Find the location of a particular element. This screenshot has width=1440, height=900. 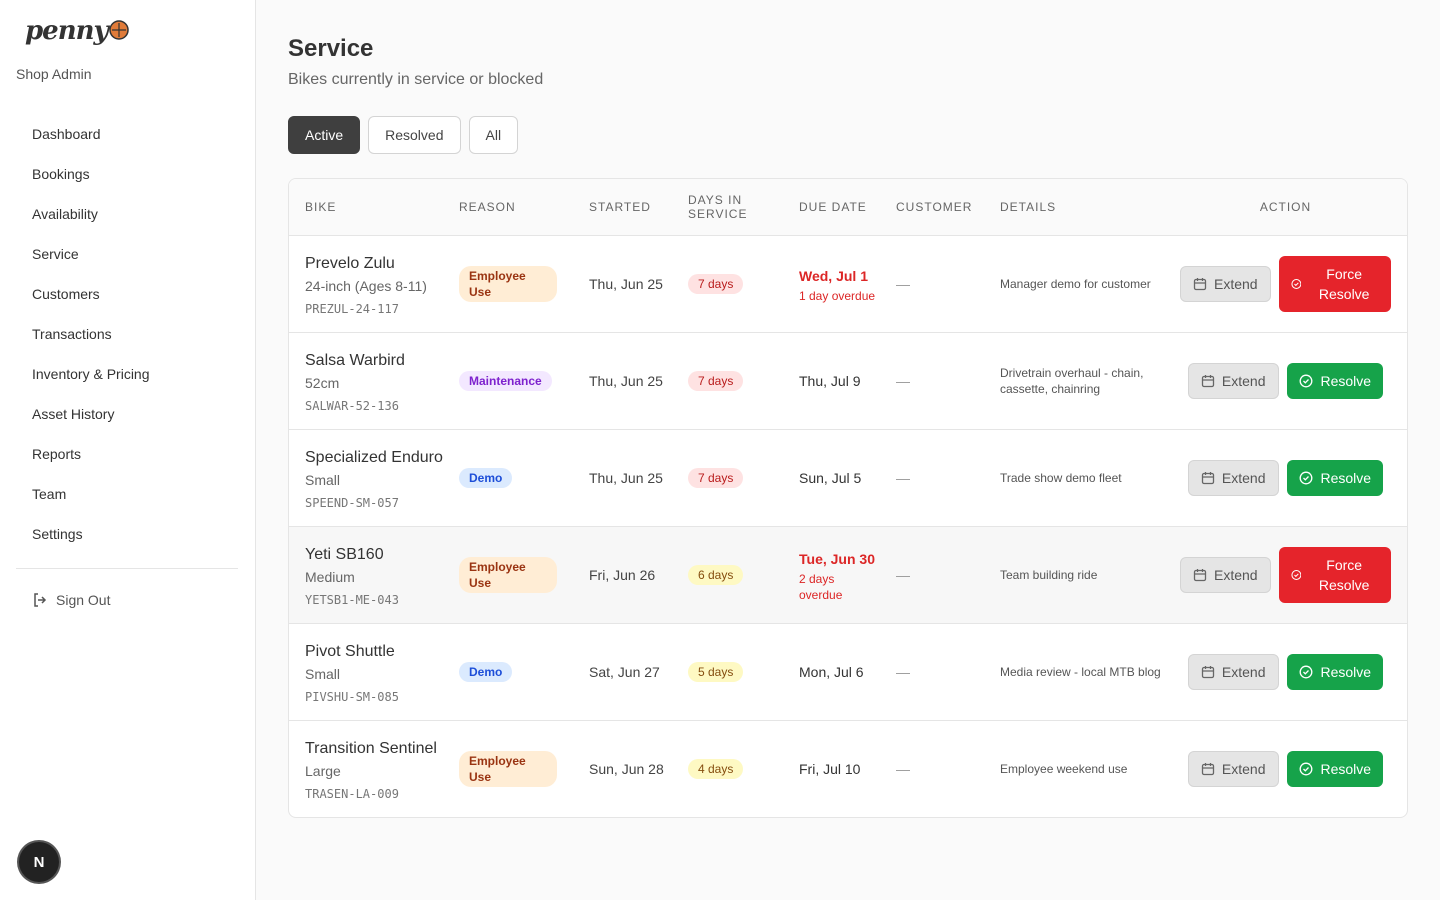

bike-name: Yeti SB160 is located at coordinates (344, 554).